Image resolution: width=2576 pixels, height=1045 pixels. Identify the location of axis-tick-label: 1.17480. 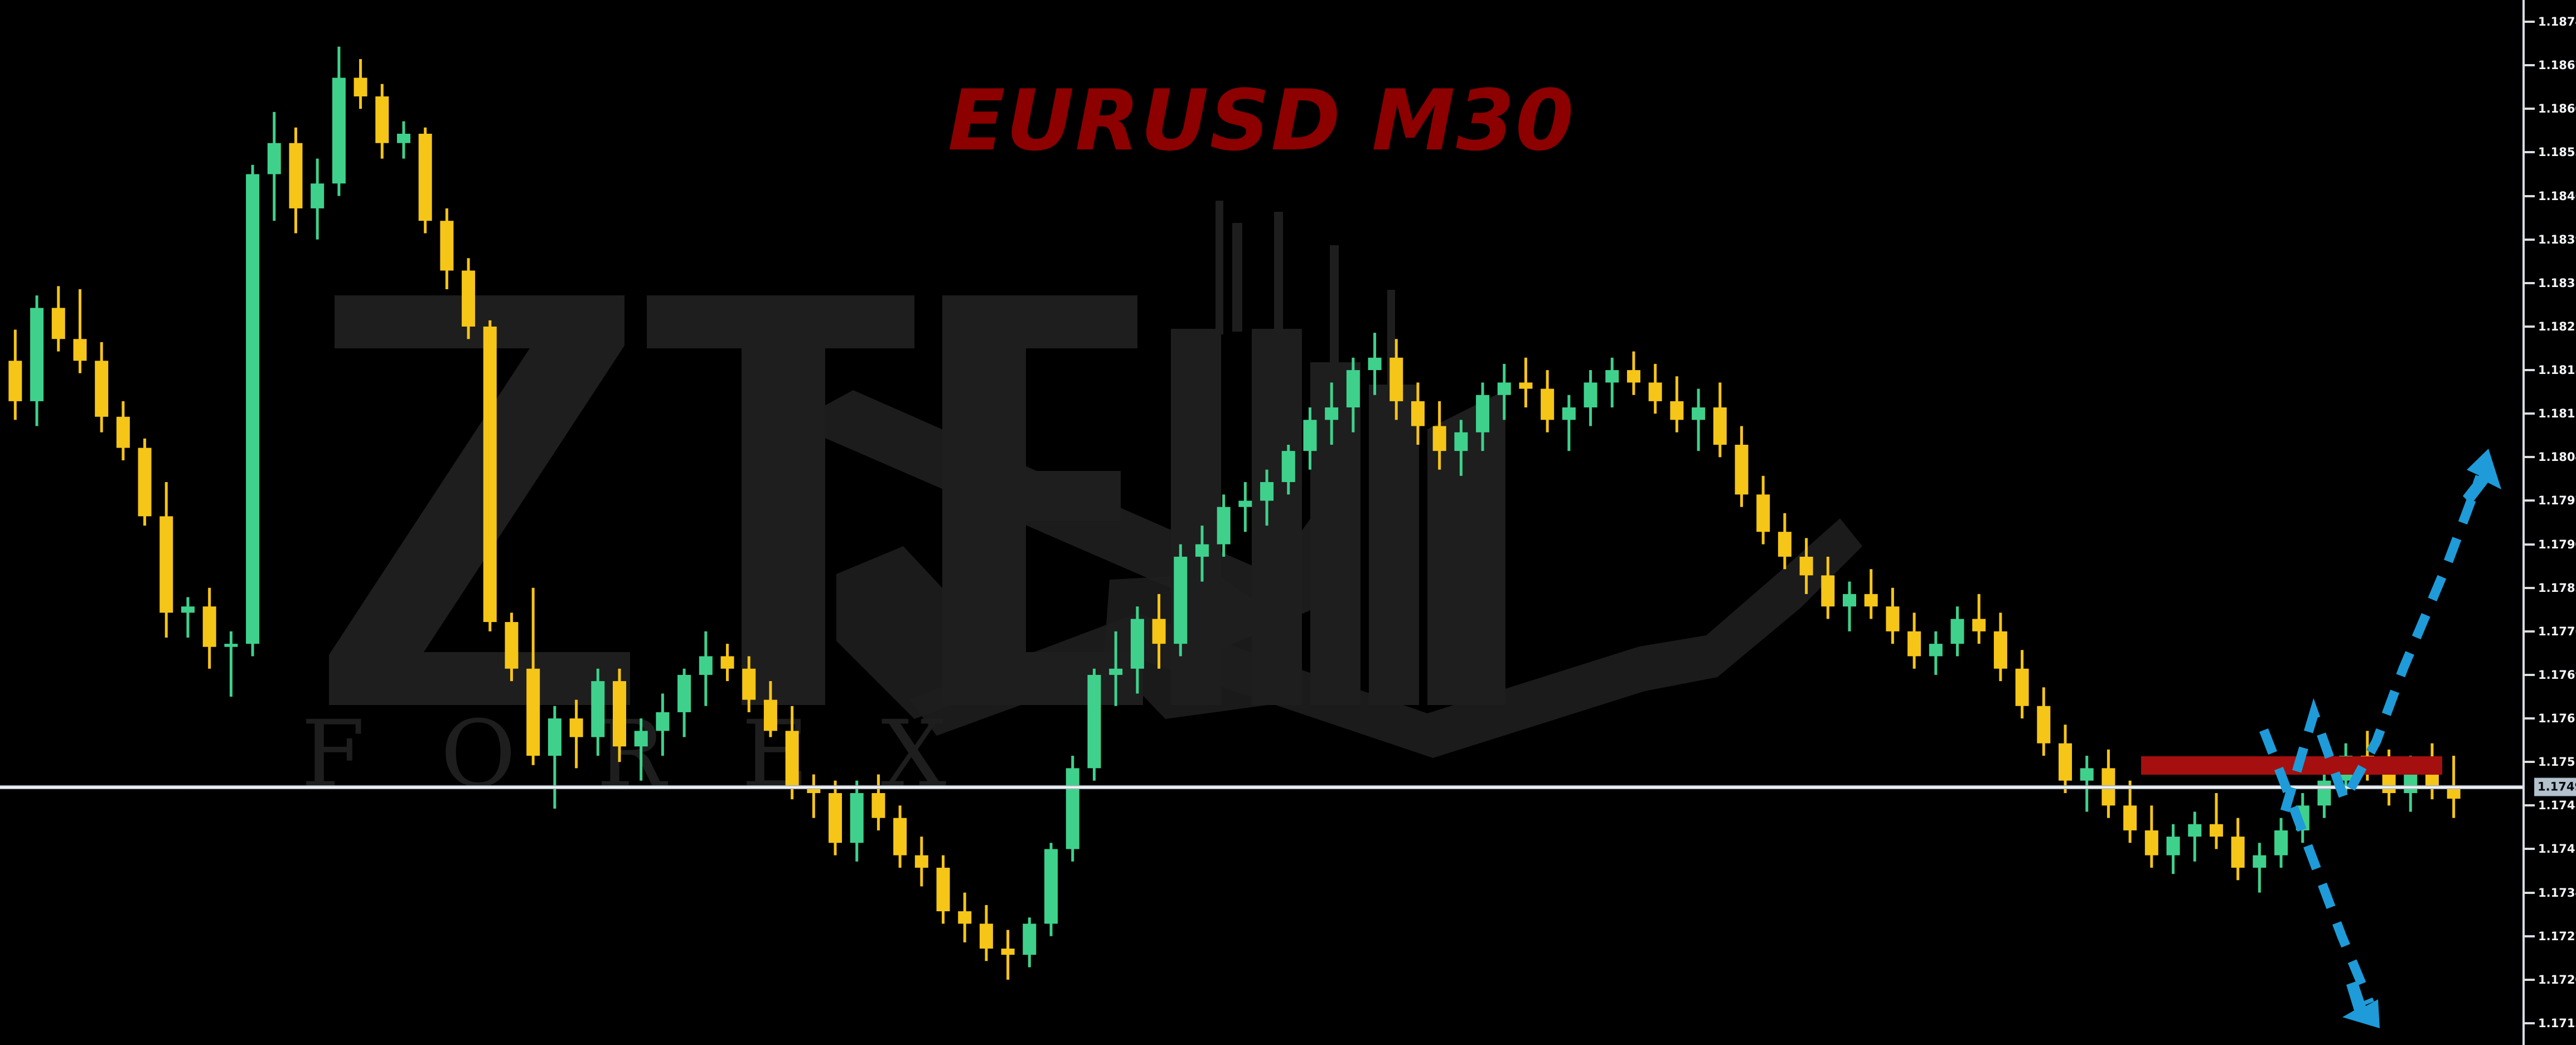
(2557, 806).